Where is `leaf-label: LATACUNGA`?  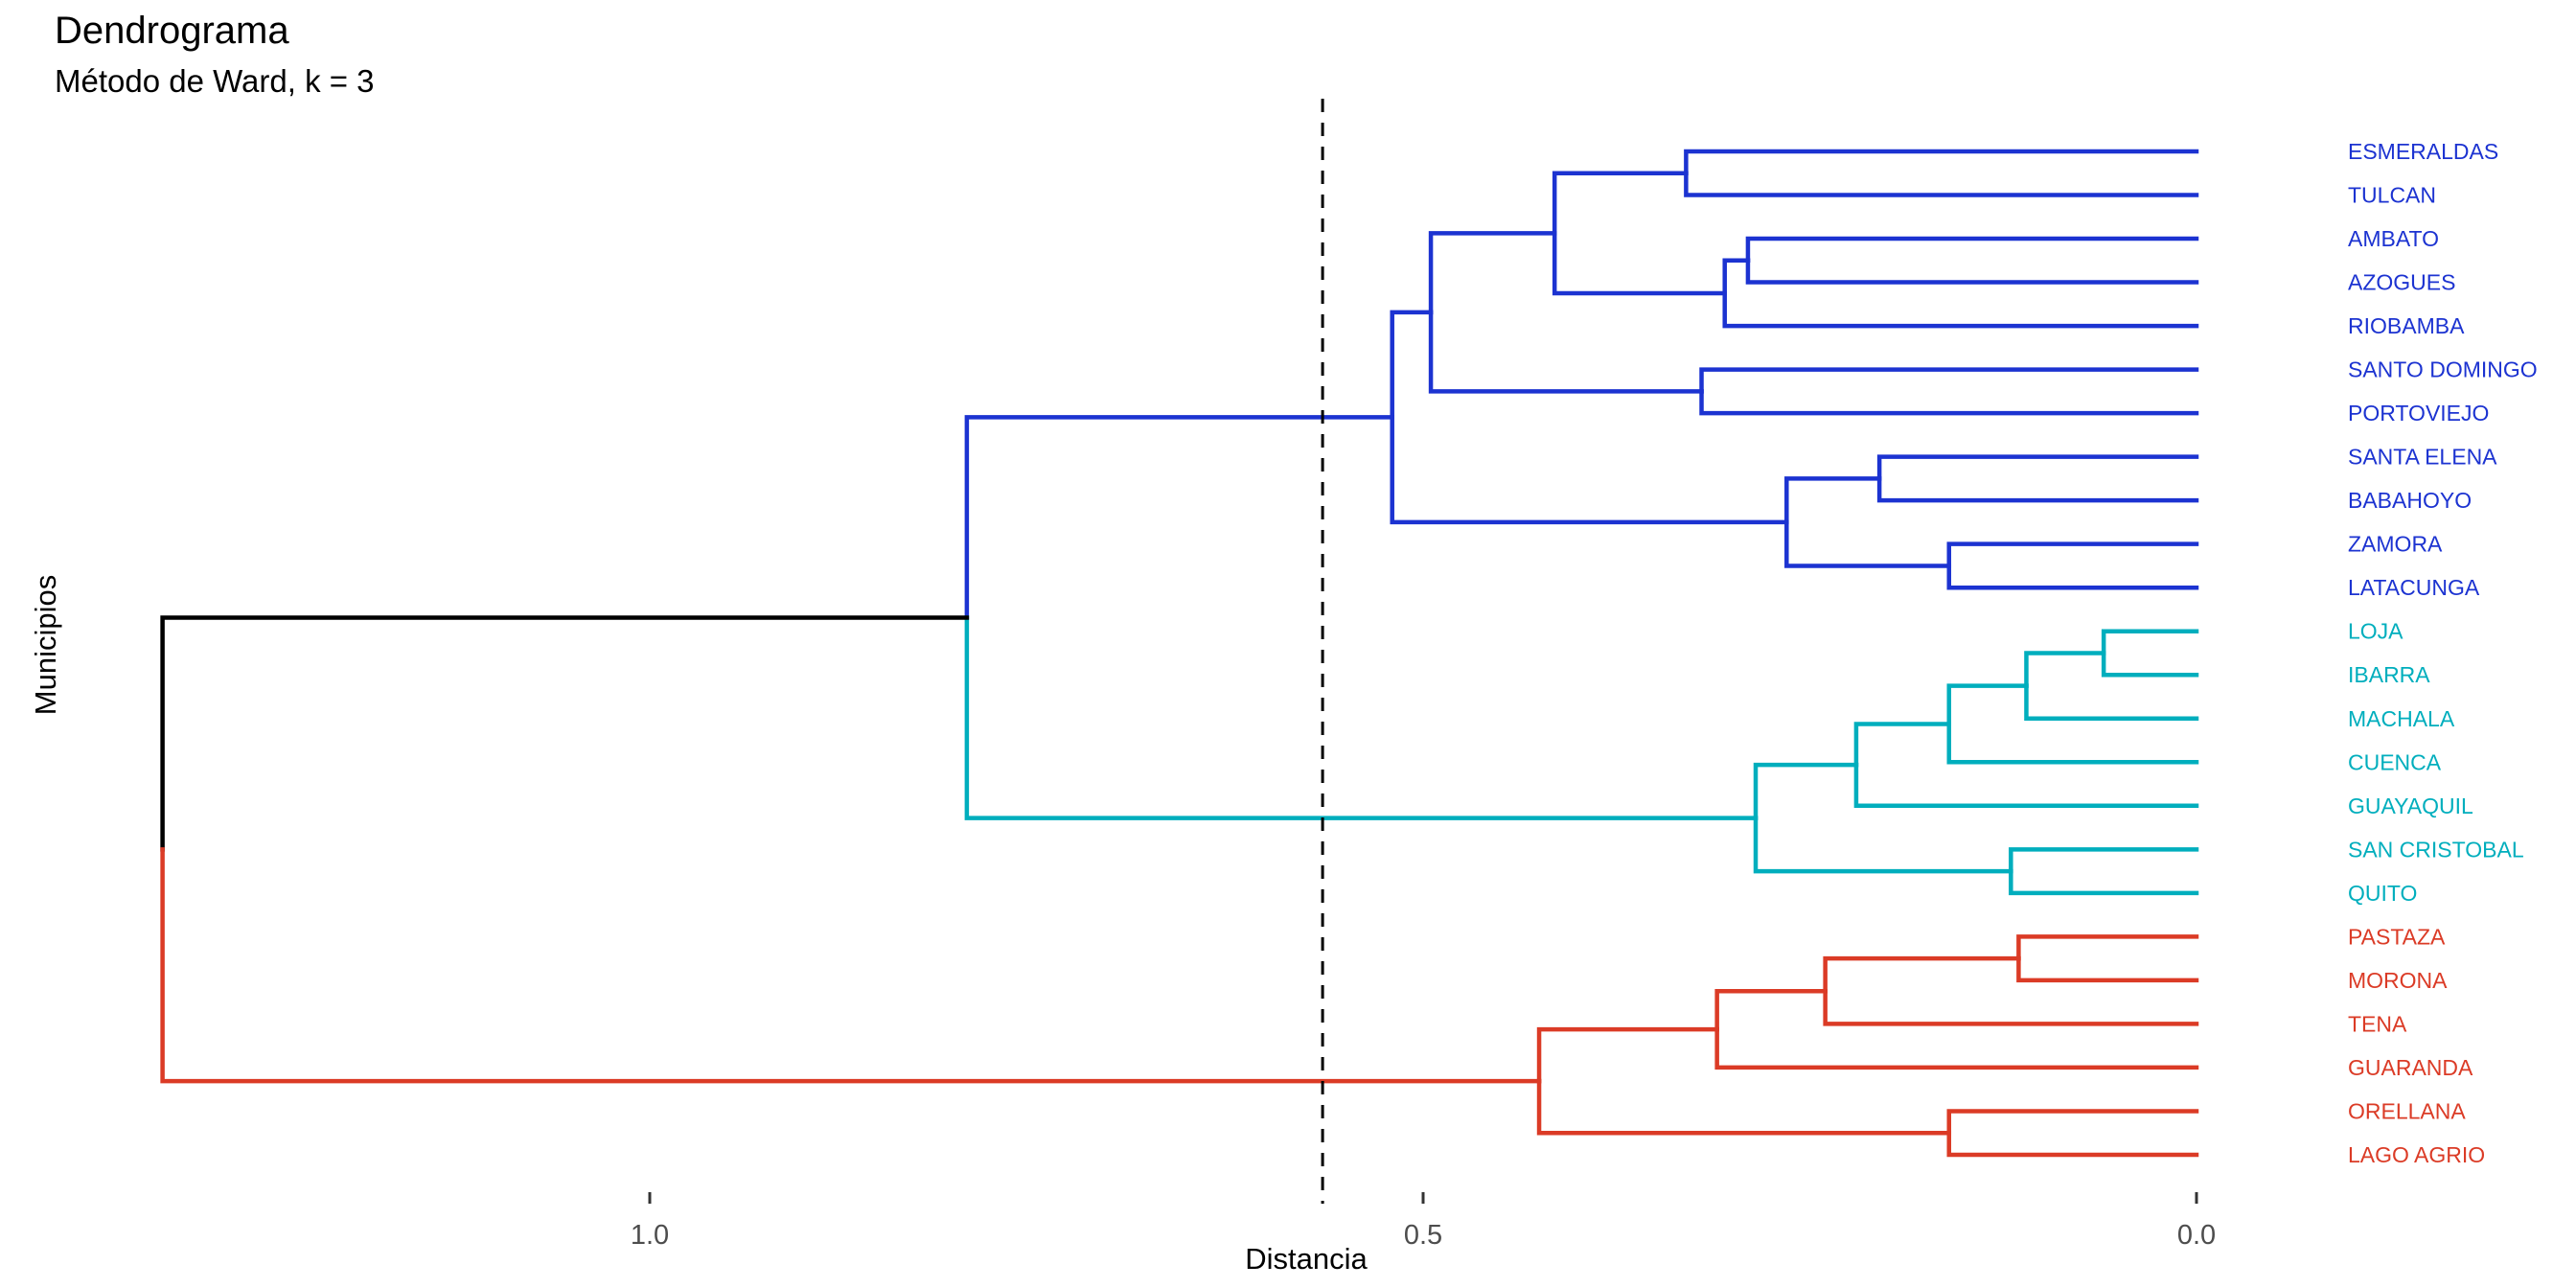
leaf-label: LATACUNGA is located at coordinates (2414, 587).